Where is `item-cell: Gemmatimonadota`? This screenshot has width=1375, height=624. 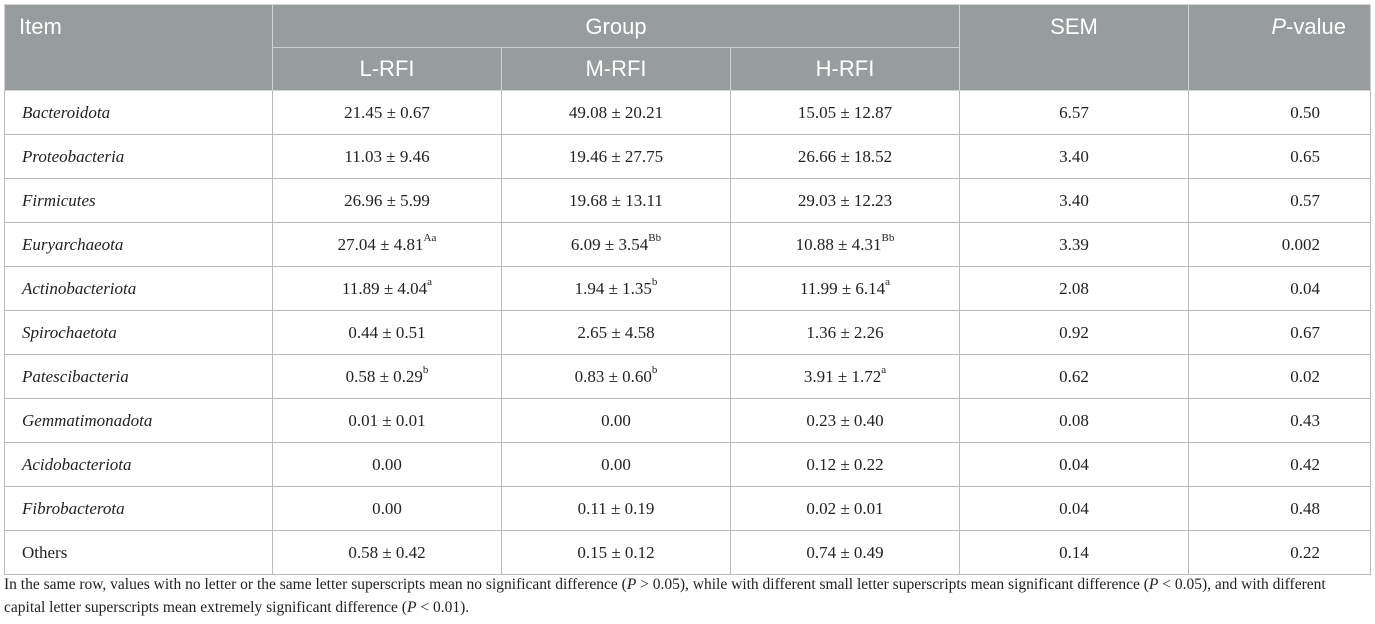 item-cell: Gemmatimonadota is located at coordinates (138, 420).